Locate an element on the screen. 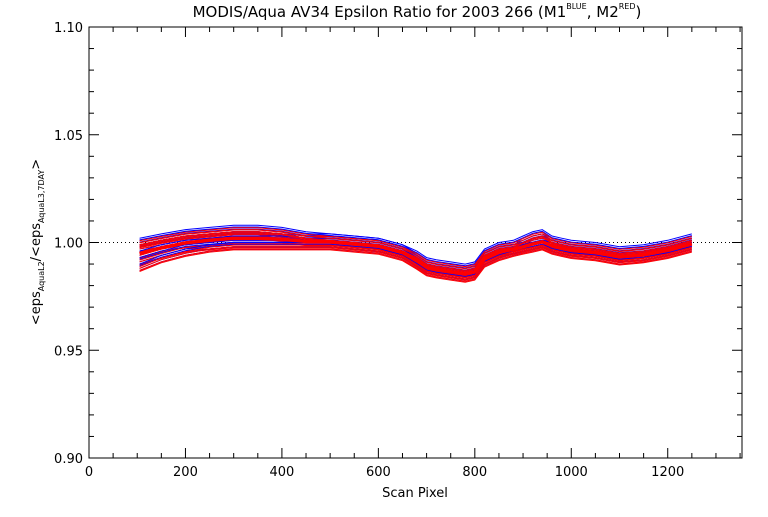 The width and height of the screenshot is (768, 517). y-axis-label: <epsAquaL2/<epsAquaL3,7DAY> is located at coordinates (37, 242).